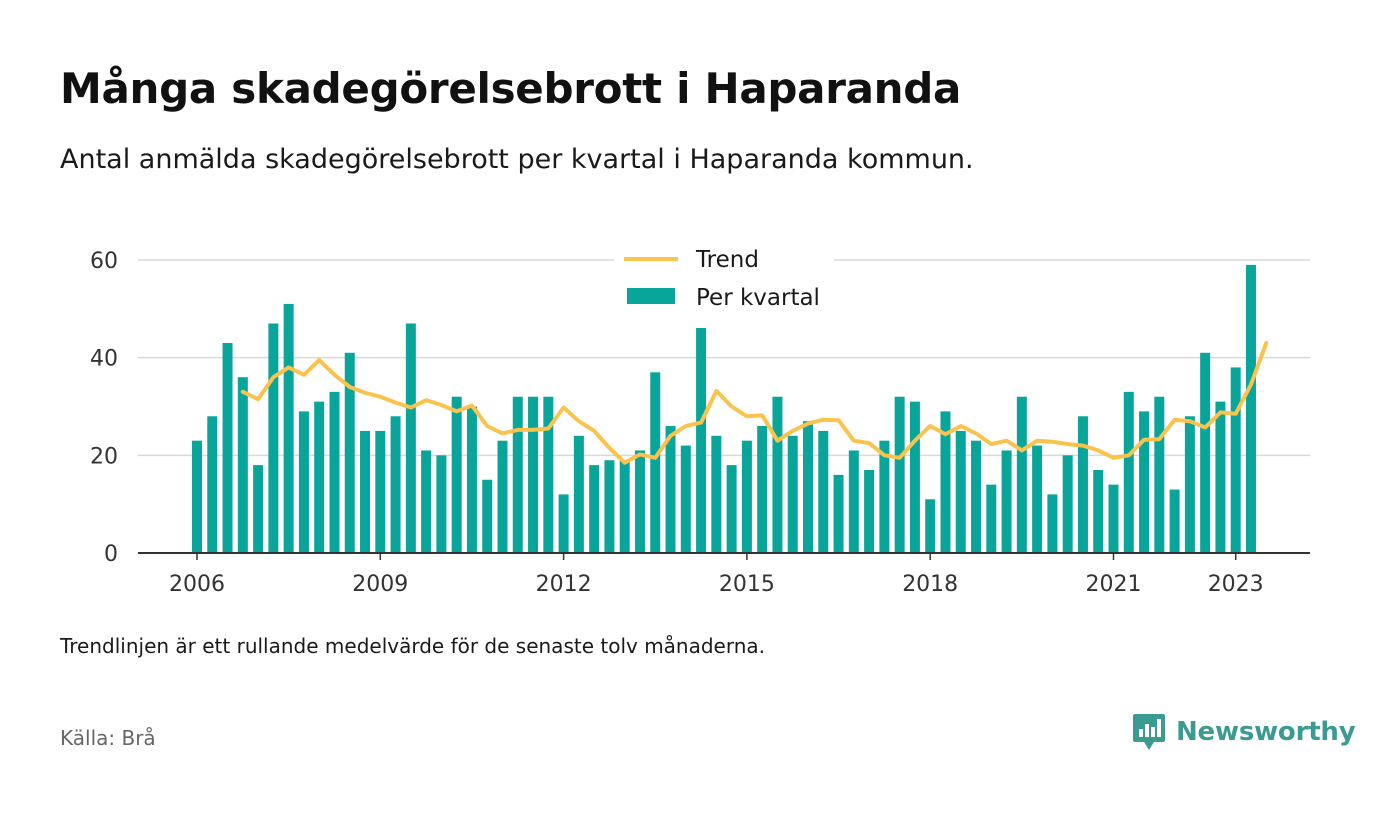 This screenshot has height=813, width=1400. Describe the element at coordinates (758, 298) in the screenshot. I see `legend-label-per-kvartal: Per kvartal` at that location.